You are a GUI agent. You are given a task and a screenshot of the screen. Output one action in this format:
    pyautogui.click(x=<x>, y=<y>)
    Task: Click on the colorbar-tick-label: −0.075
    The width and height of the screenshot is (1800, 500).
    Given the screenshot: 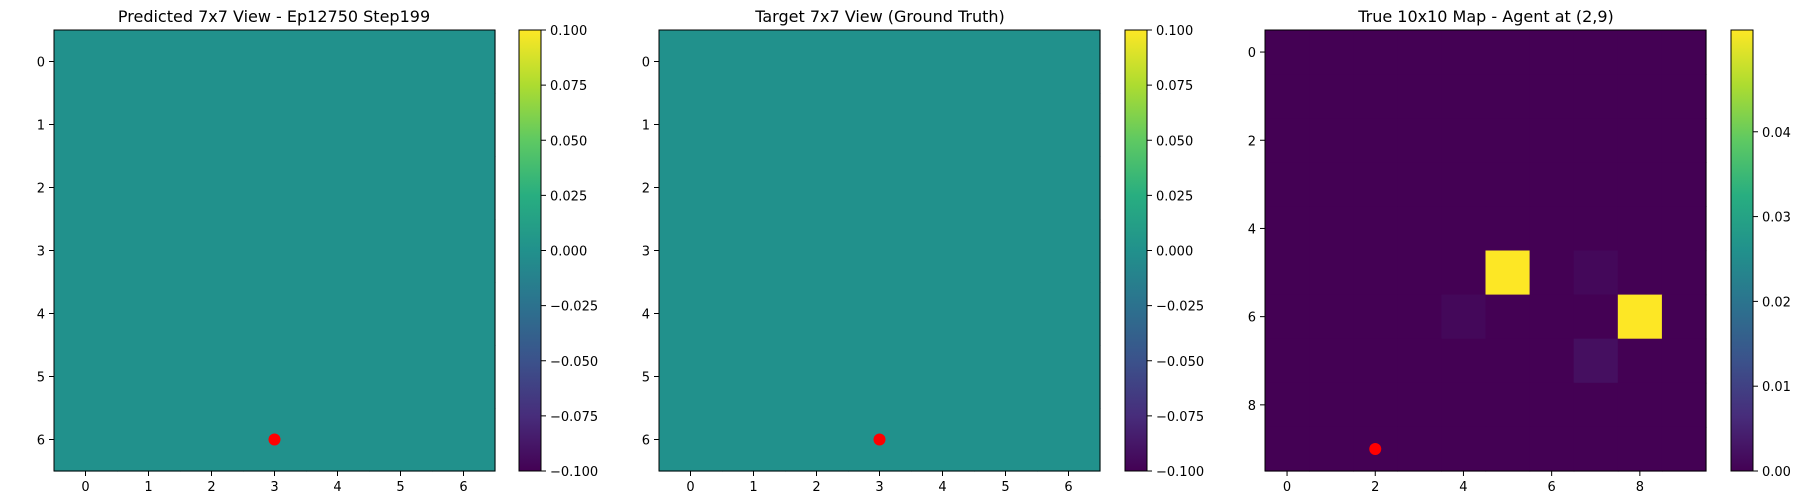 What is the action you would take?
    pyautogui.click(x=574, y=417)
    